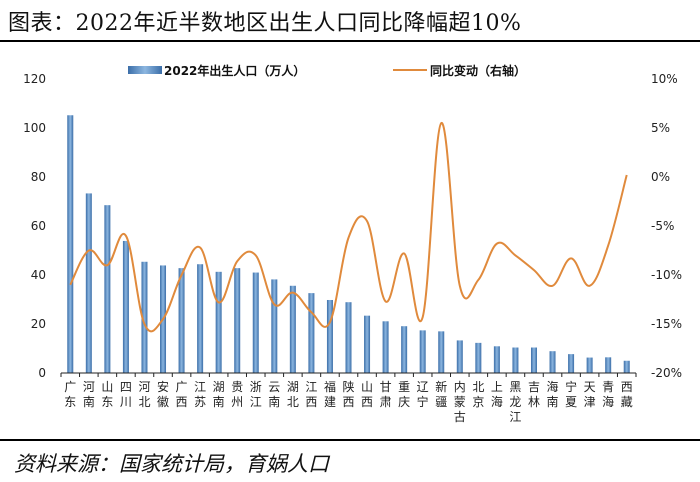  What do you see at coordinates (478, 394) in the screenshot?
I see `x-tick-label: 北京` at bounding box center [478, 394].